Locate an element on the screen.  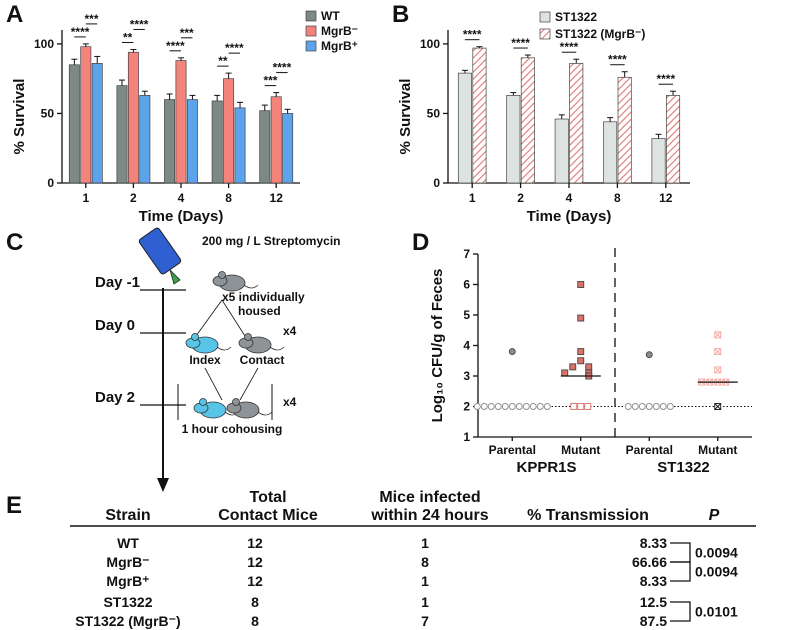
bottle-spout is located at coordinates (175, 276).